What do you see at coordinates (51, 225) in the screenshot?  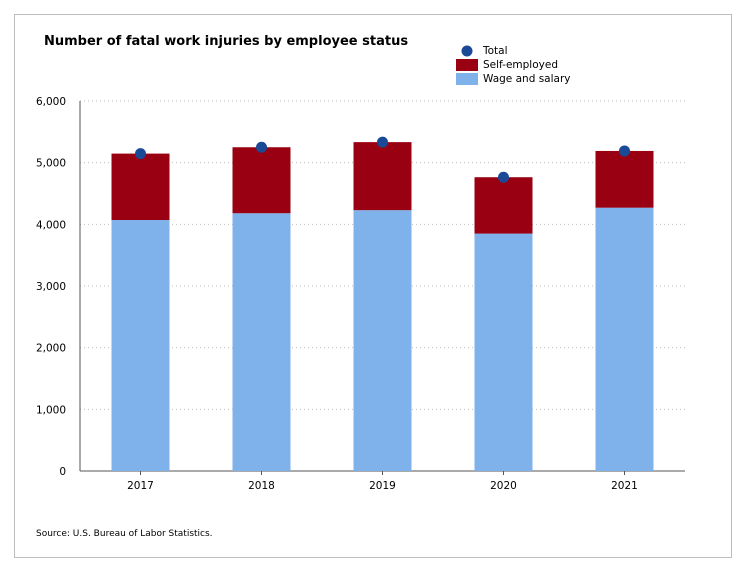 I see `y-tick-label: 4,000` at bounding box center [51, 225].